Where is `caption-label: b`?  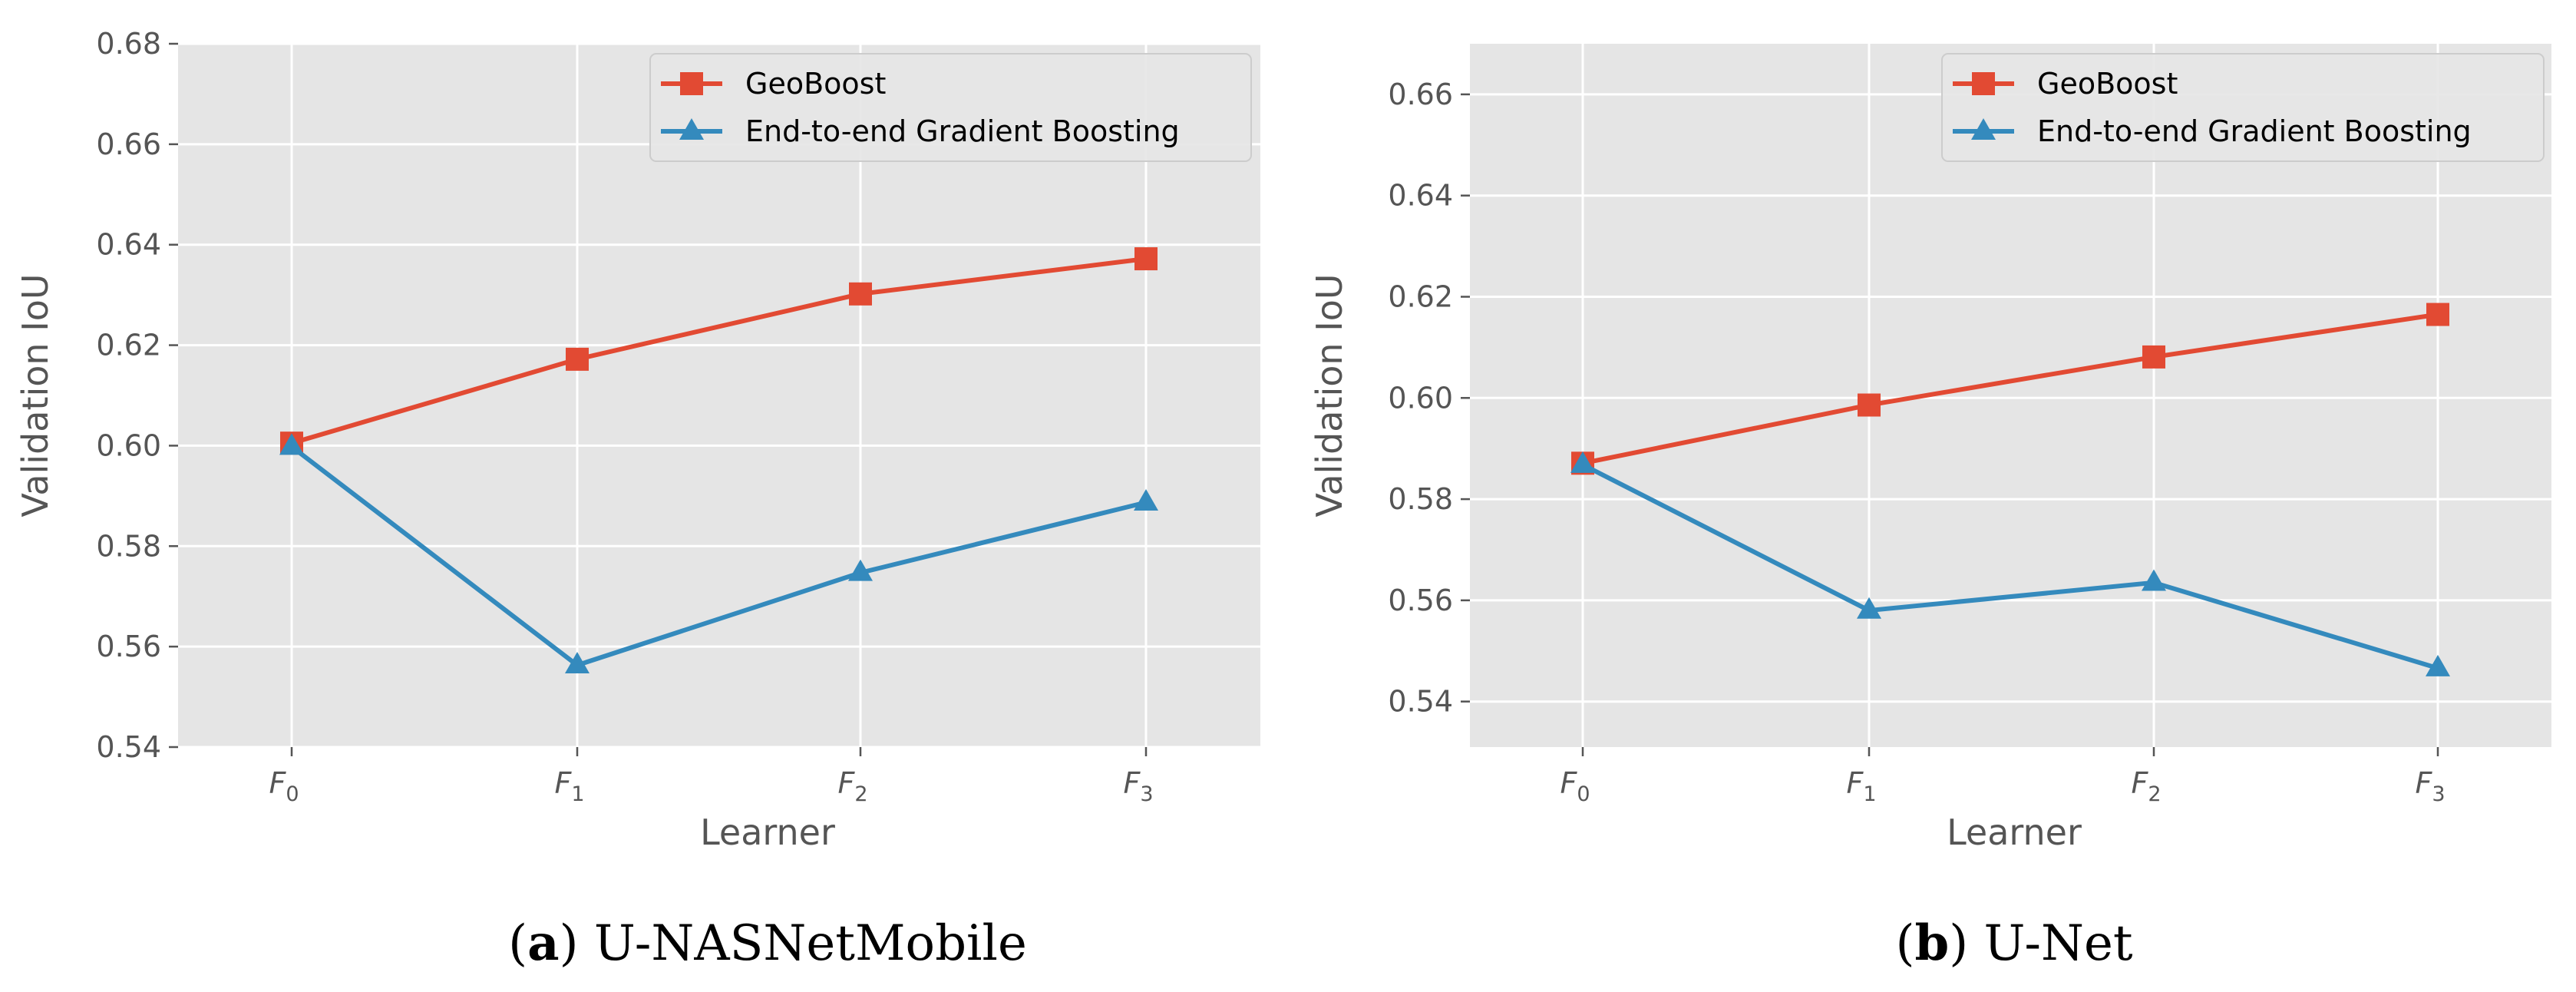 caption-label: b is located at coordinates (1931, 943).